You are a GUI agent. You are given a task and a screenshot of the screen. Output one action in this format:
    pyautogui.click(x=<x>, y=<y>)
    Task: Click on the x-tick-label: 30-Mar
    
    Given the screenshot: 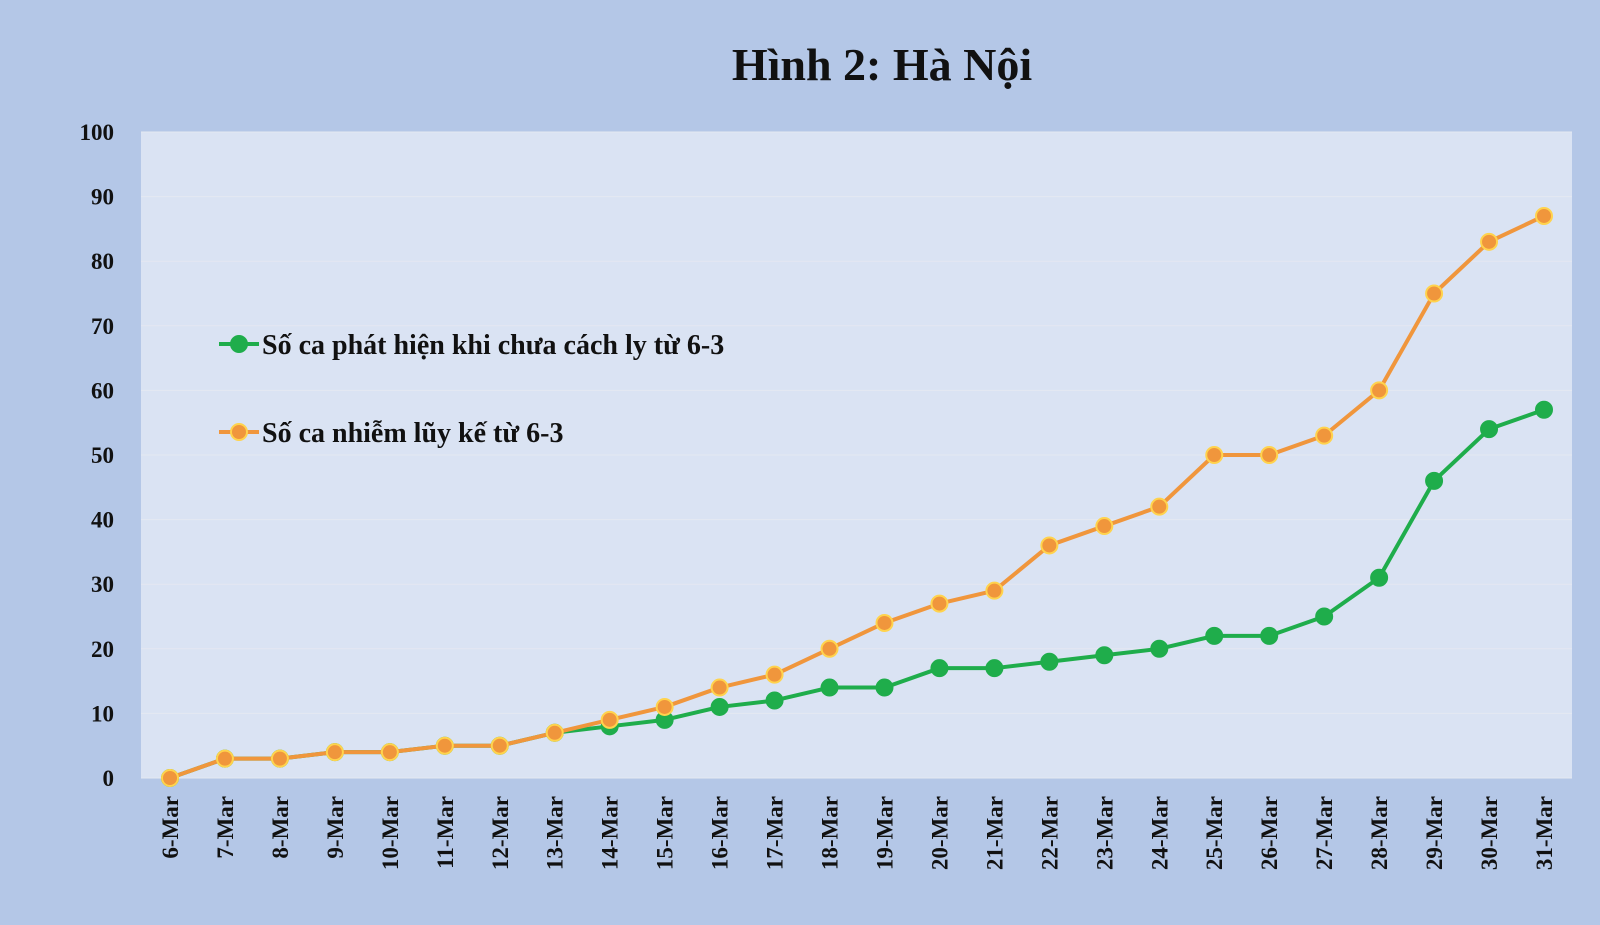 What is the action you would take?
    pyautogui.click(x=1489, y=833)
    